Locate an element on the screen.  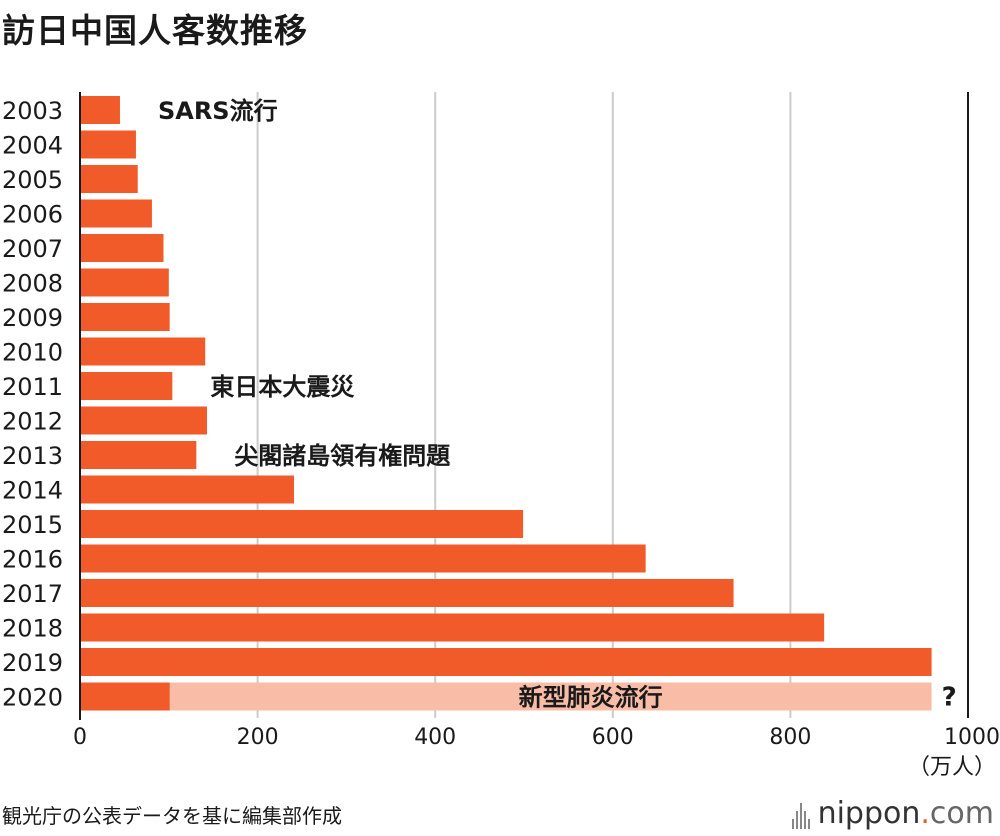
x-tick-label: 600 is located at coordinates (613, 737).